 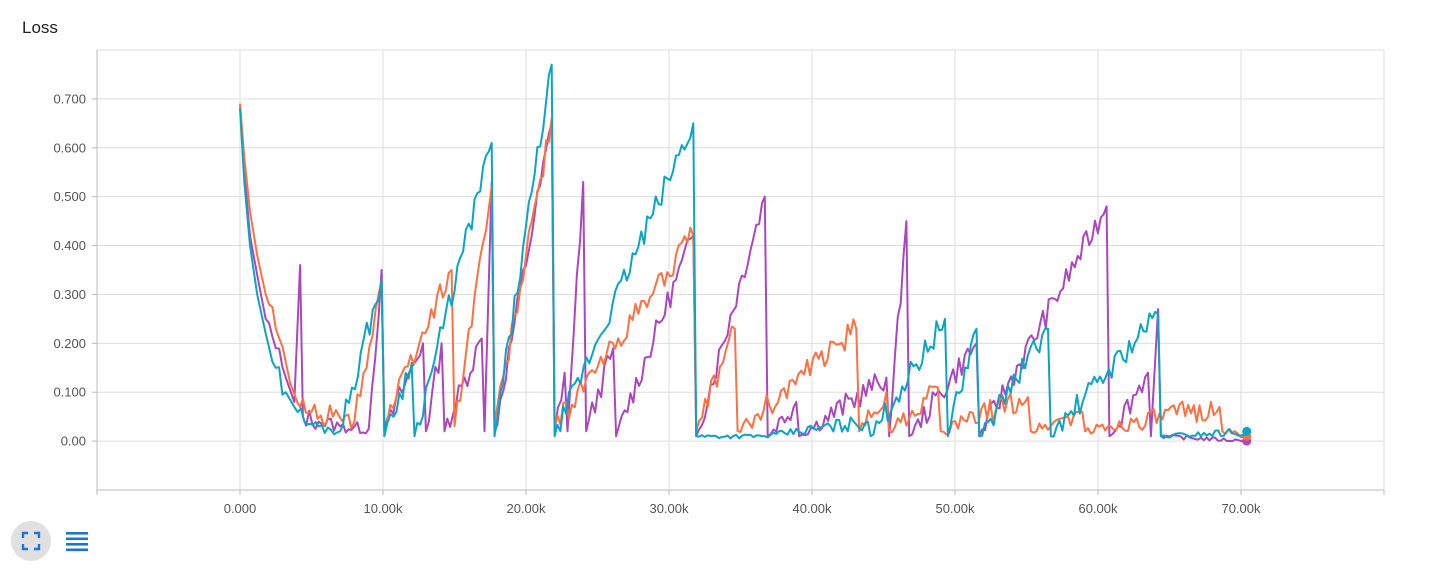 I want to click on chart-controls, so click(x=51, y=541).